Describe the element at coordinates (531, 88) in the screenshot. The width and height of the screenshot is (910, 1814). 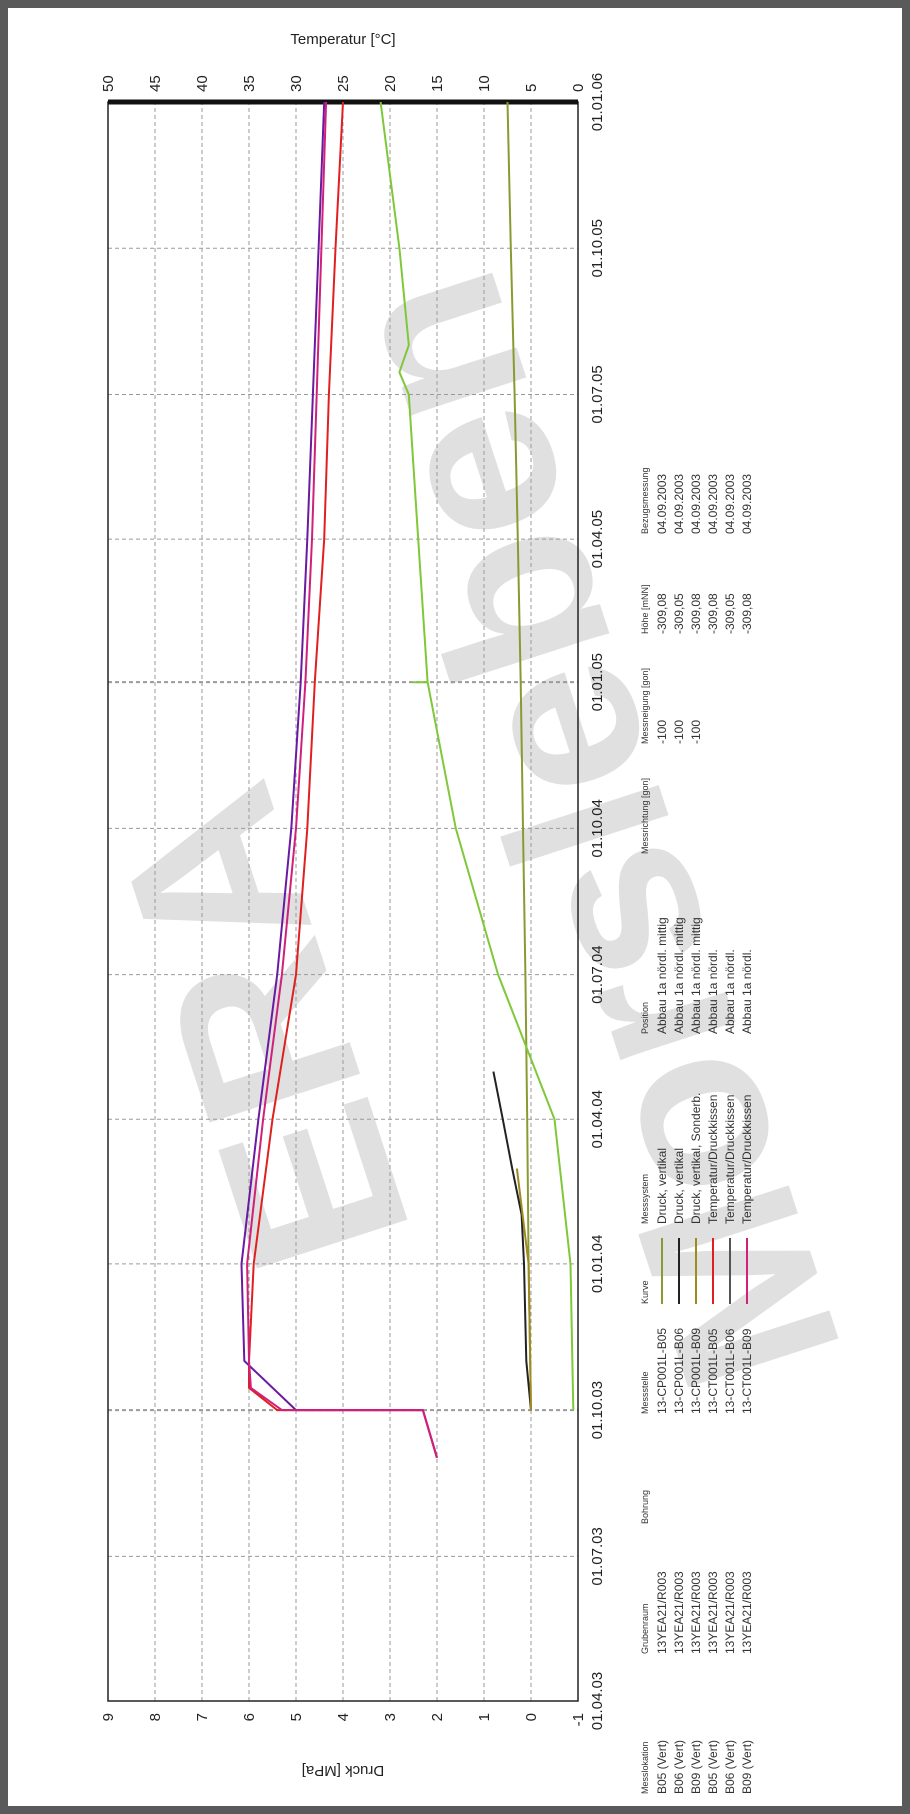
I see `y-right-tick-label: 5` at that location.